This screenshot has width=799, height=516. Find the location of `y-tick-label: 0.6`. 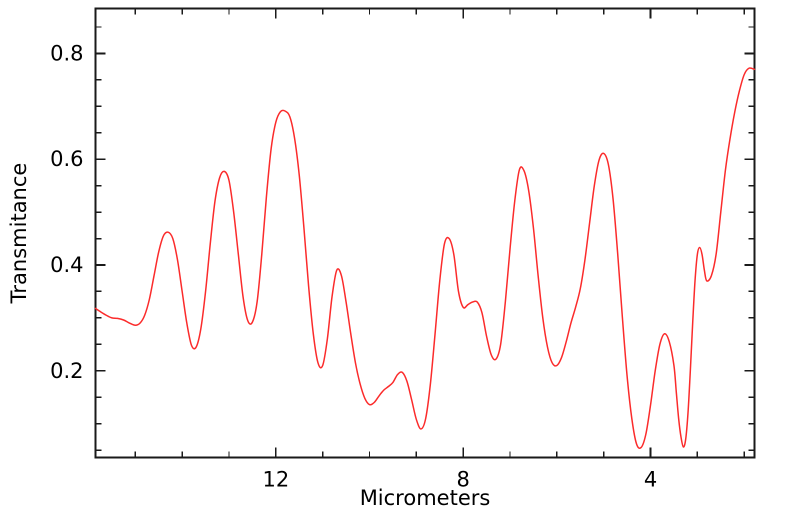

y-tick-label: 0.6 is located at coordinates (66, 159).